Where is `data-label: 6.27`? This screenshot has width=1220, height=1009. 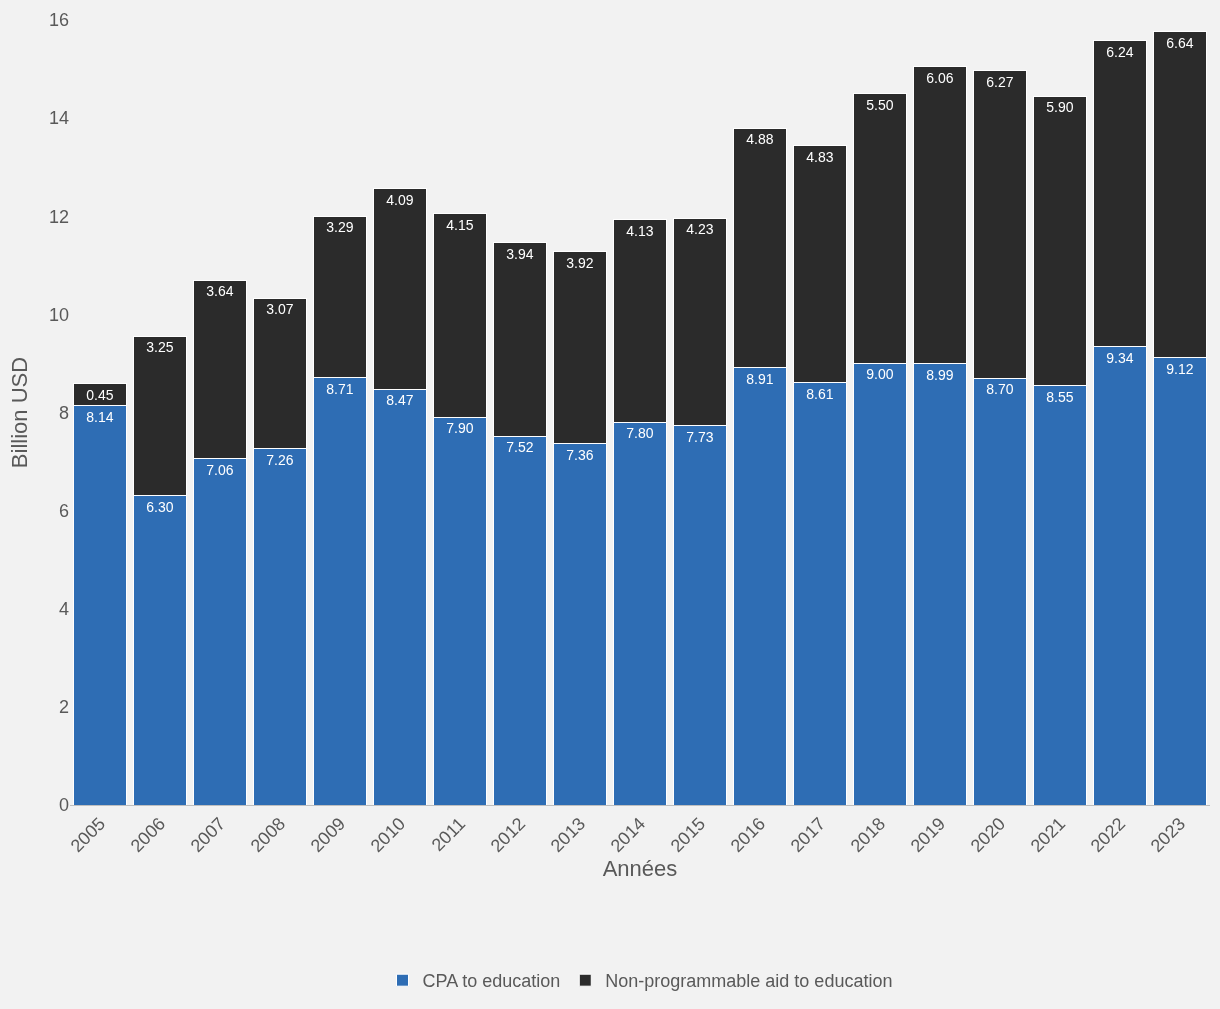
data-label: 6.27 is located at coordinates (1000, 81).